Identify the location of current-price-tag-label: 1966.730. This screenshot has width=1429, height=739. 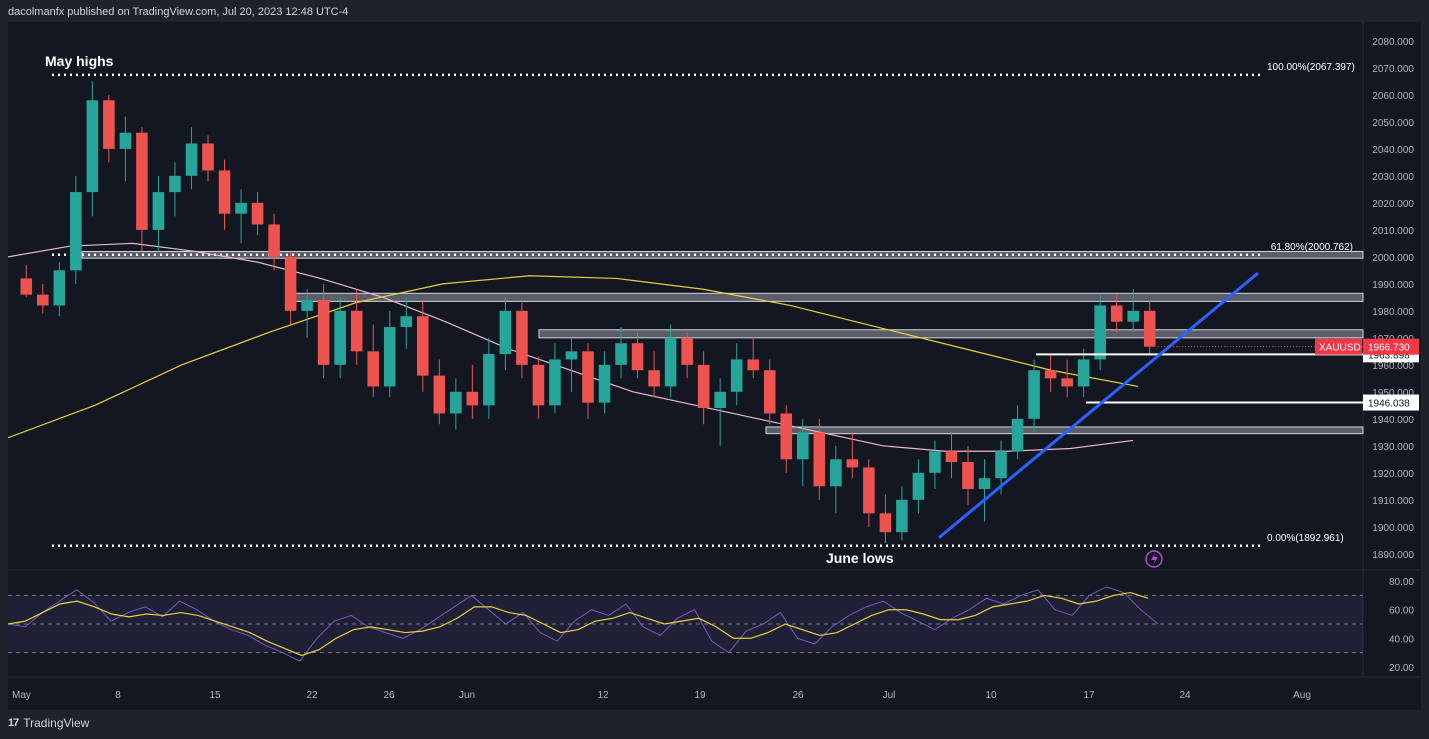
(1389, 348).